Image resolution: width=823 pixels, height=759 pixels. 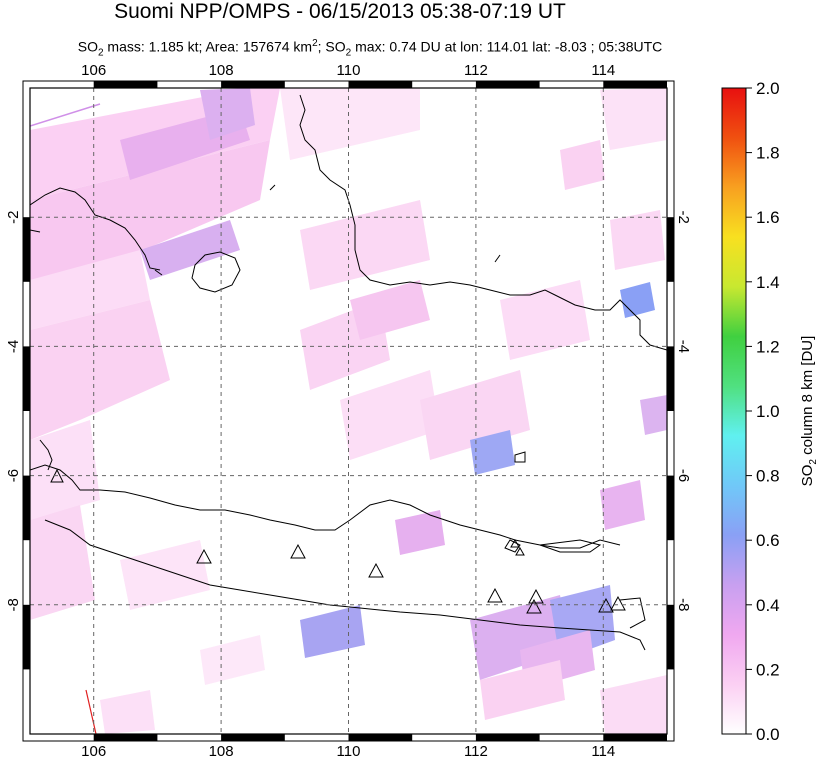 What do you see at coordinates (520, 457) in the screenshot?
I see `island-coast` at bounding box center [520, 457].